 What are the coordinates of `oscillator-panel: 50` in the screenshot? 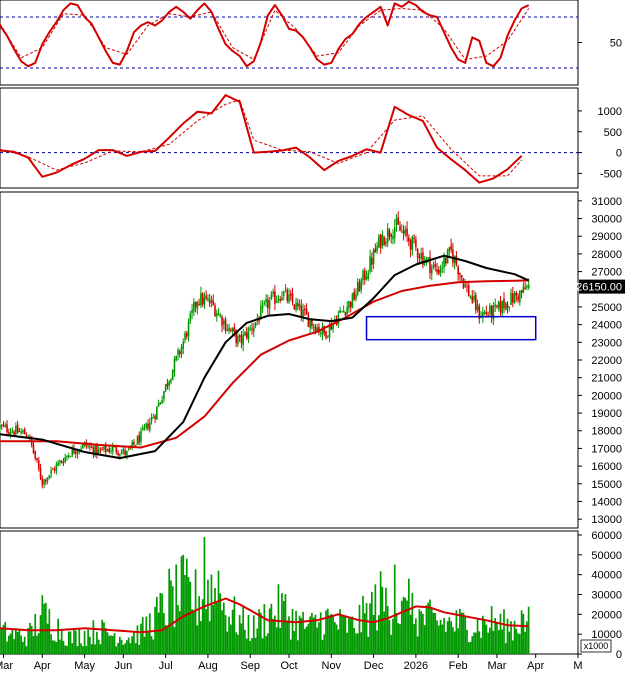 It's located at (311, 43).